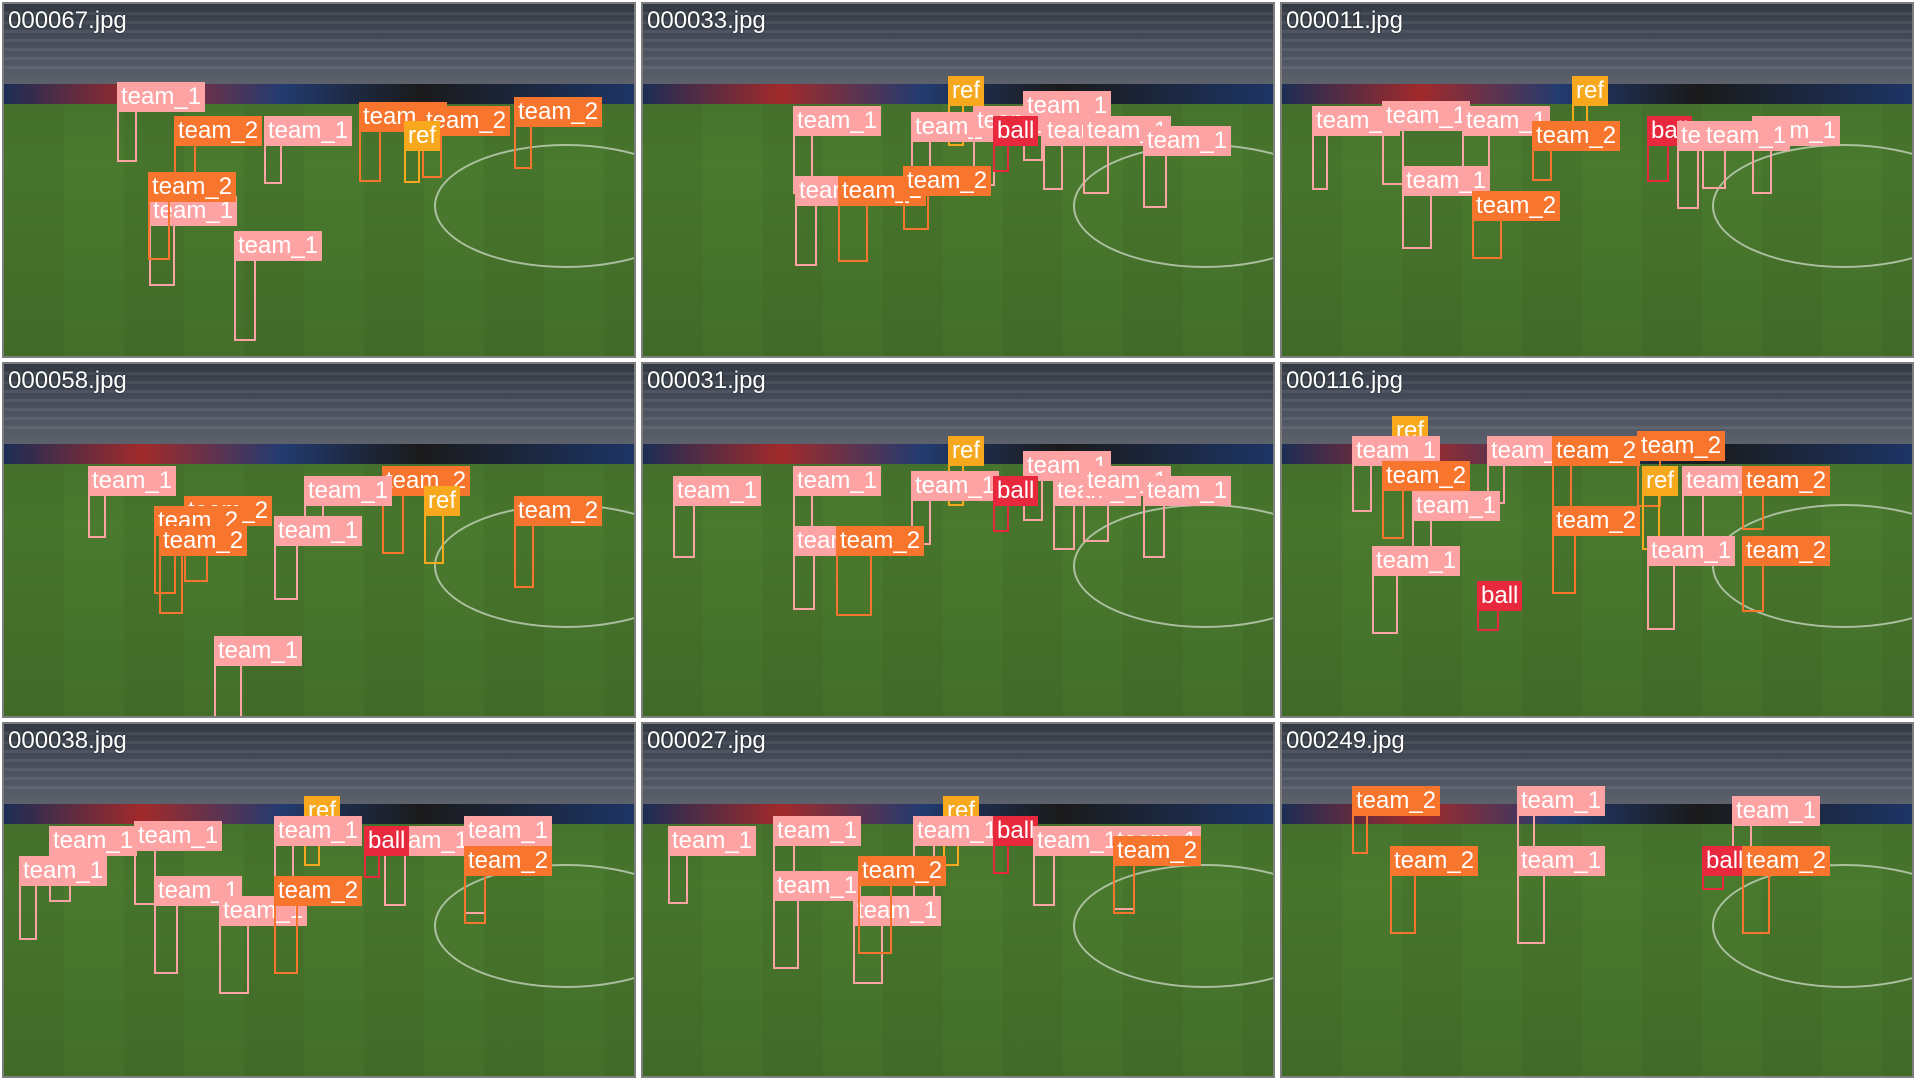  I want to click on advertising-boards, so click(319, 454).